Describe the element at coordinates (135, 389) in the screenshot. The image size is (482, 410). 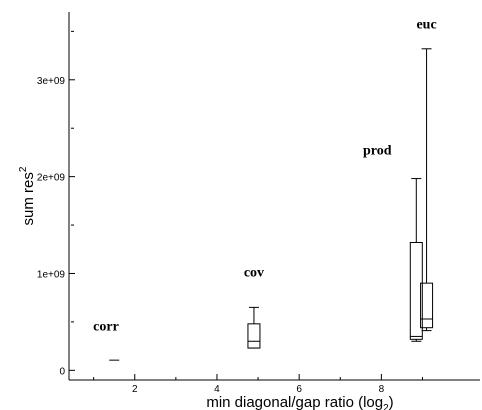
I see `x-tick-label: 2` at that location.